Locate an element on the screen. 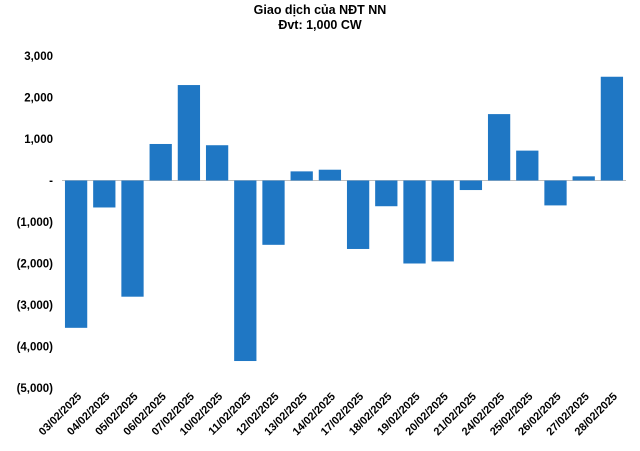  y-tick-label: 3,000 is located at coordinates (38, 57).